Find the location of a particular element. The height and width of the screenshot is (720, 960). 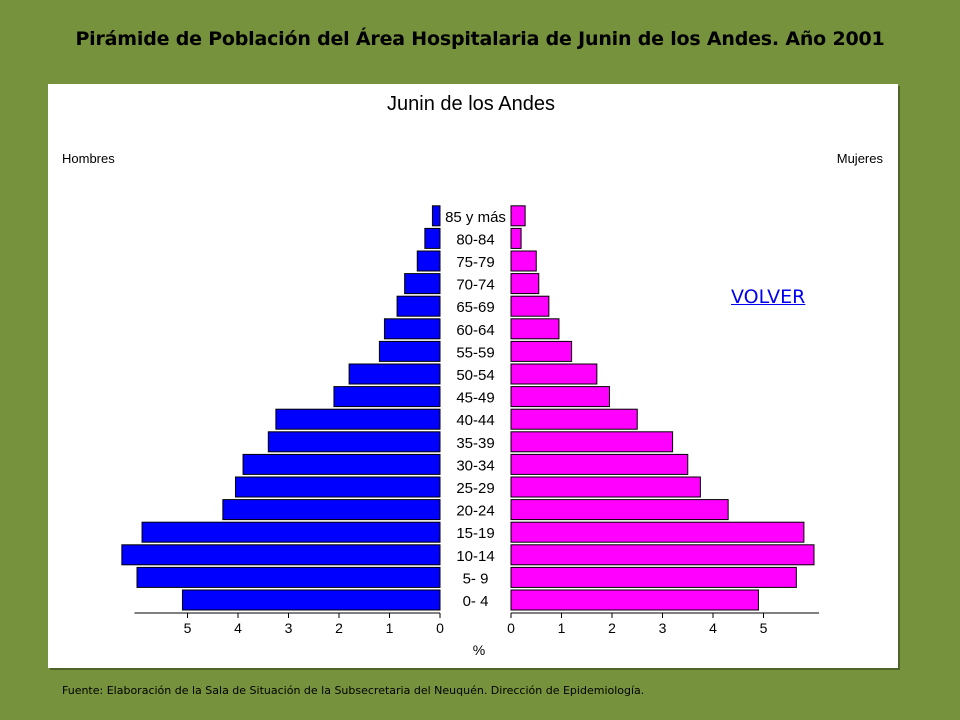

chart-title: Junin de los Andes is located at coordinates (471, 104).